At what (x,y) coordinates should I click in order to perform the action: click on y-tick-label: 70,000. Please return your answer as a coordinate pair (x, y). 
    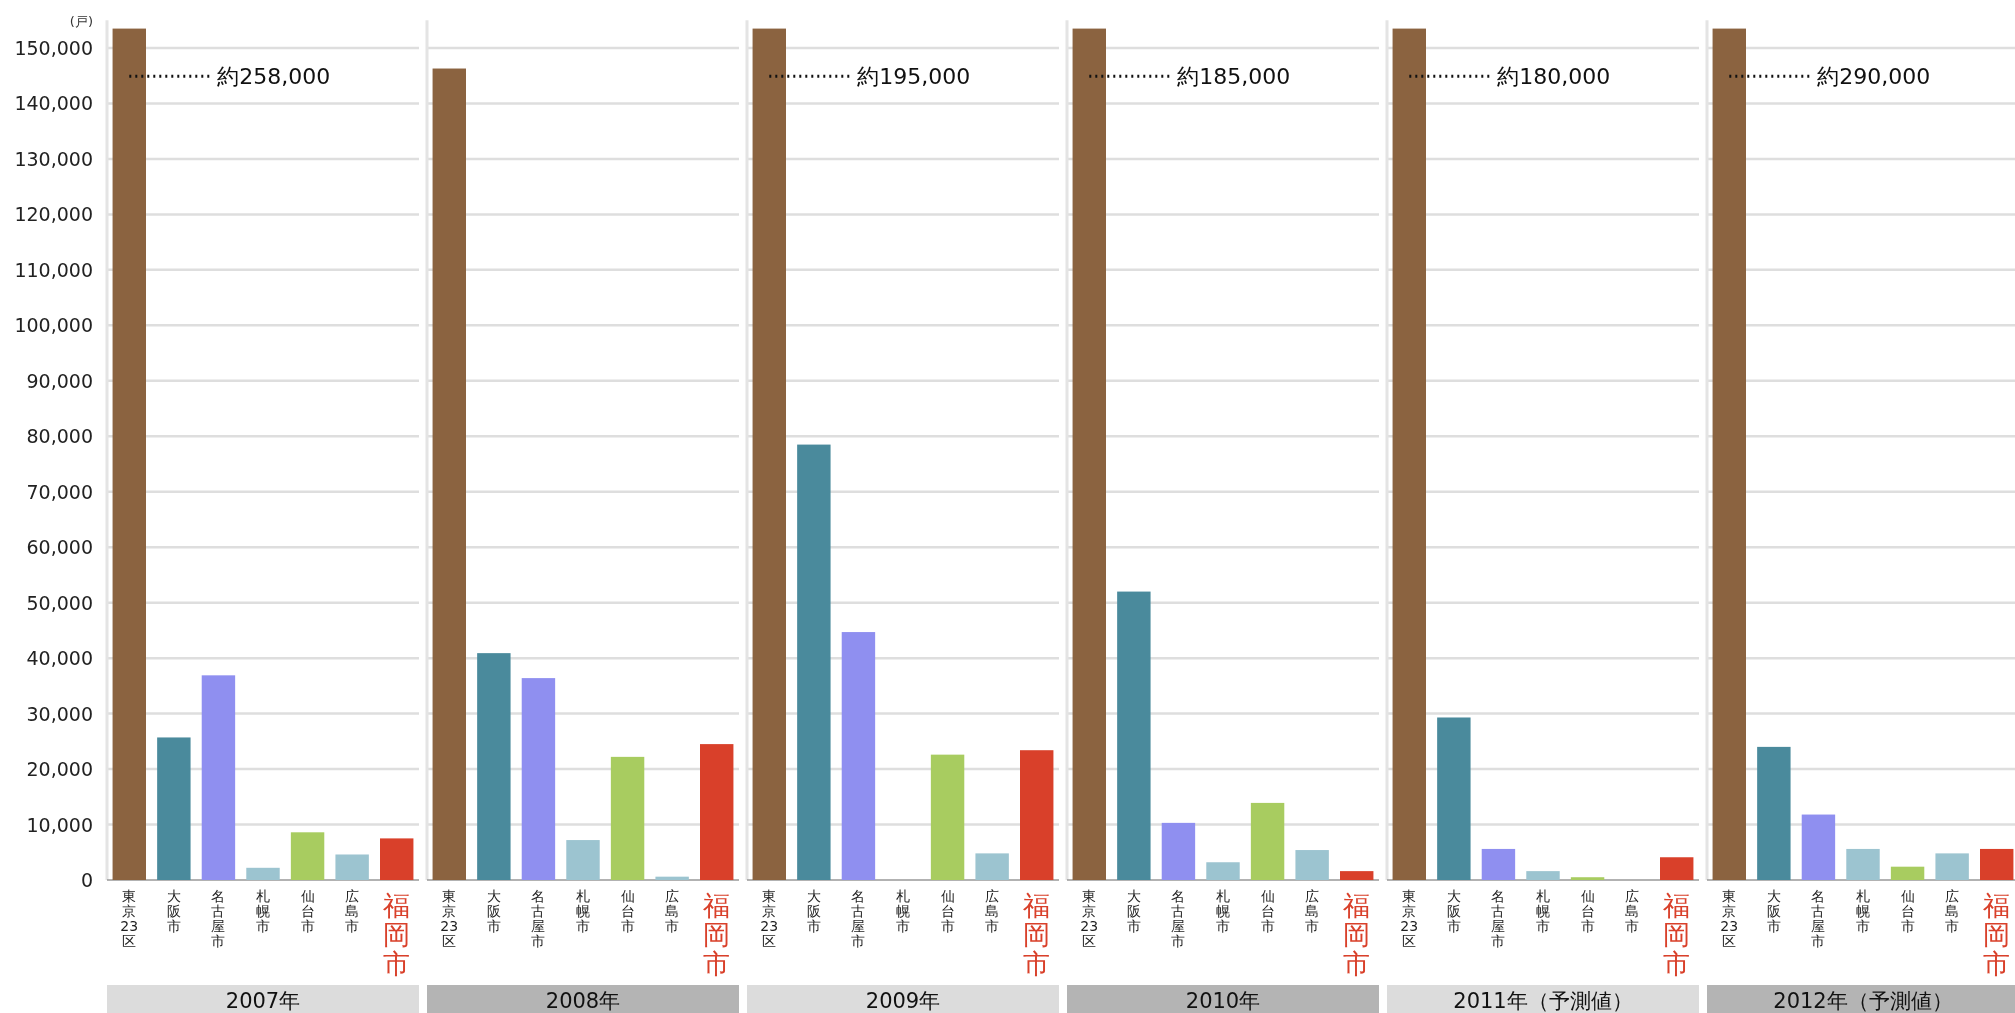
    Looking at the image, I should click on (59, 491).